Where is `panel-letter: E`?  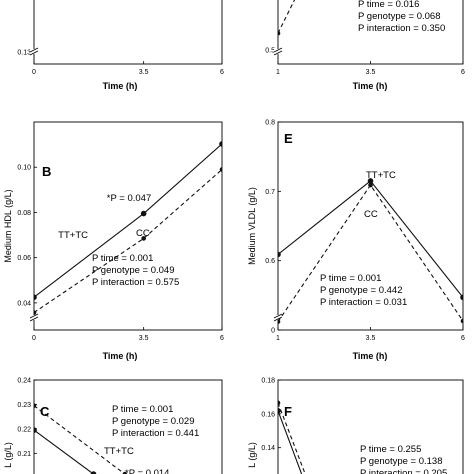 panel-letter: E is located at coordinates (288, 138).